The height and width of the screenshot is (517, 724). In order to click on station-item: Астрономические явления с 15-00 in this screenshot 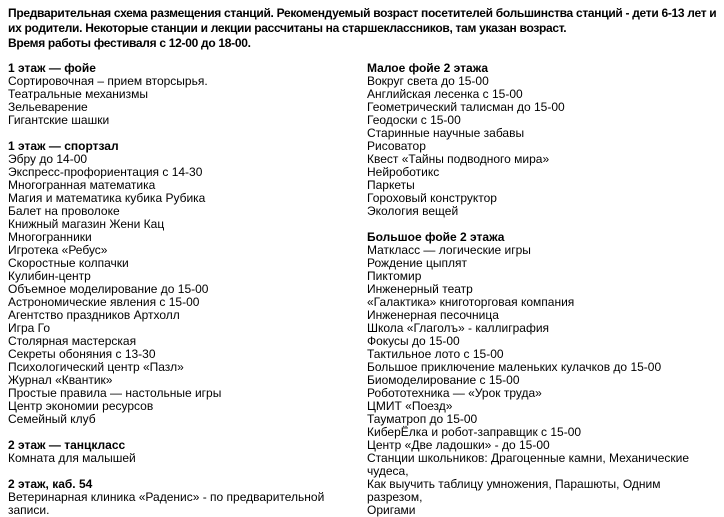, I will do `click(104, 302)`.